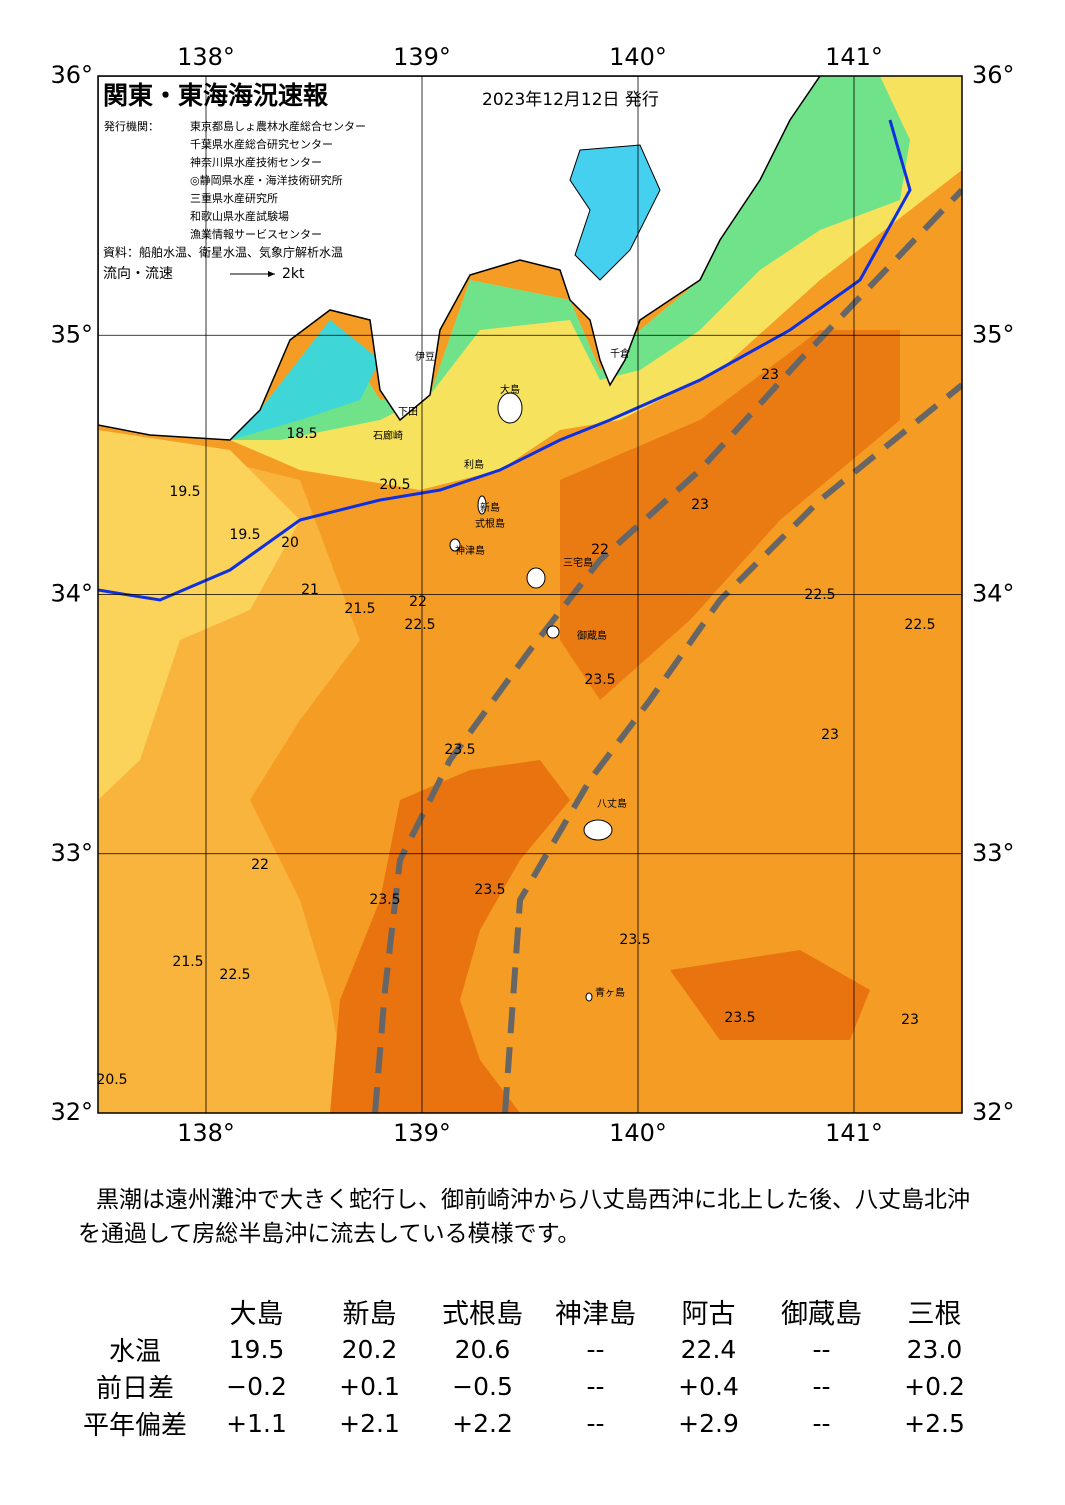 This screenshot has width=1065, height=1505. I want to click on place-name: 大島, so click(510, 389).